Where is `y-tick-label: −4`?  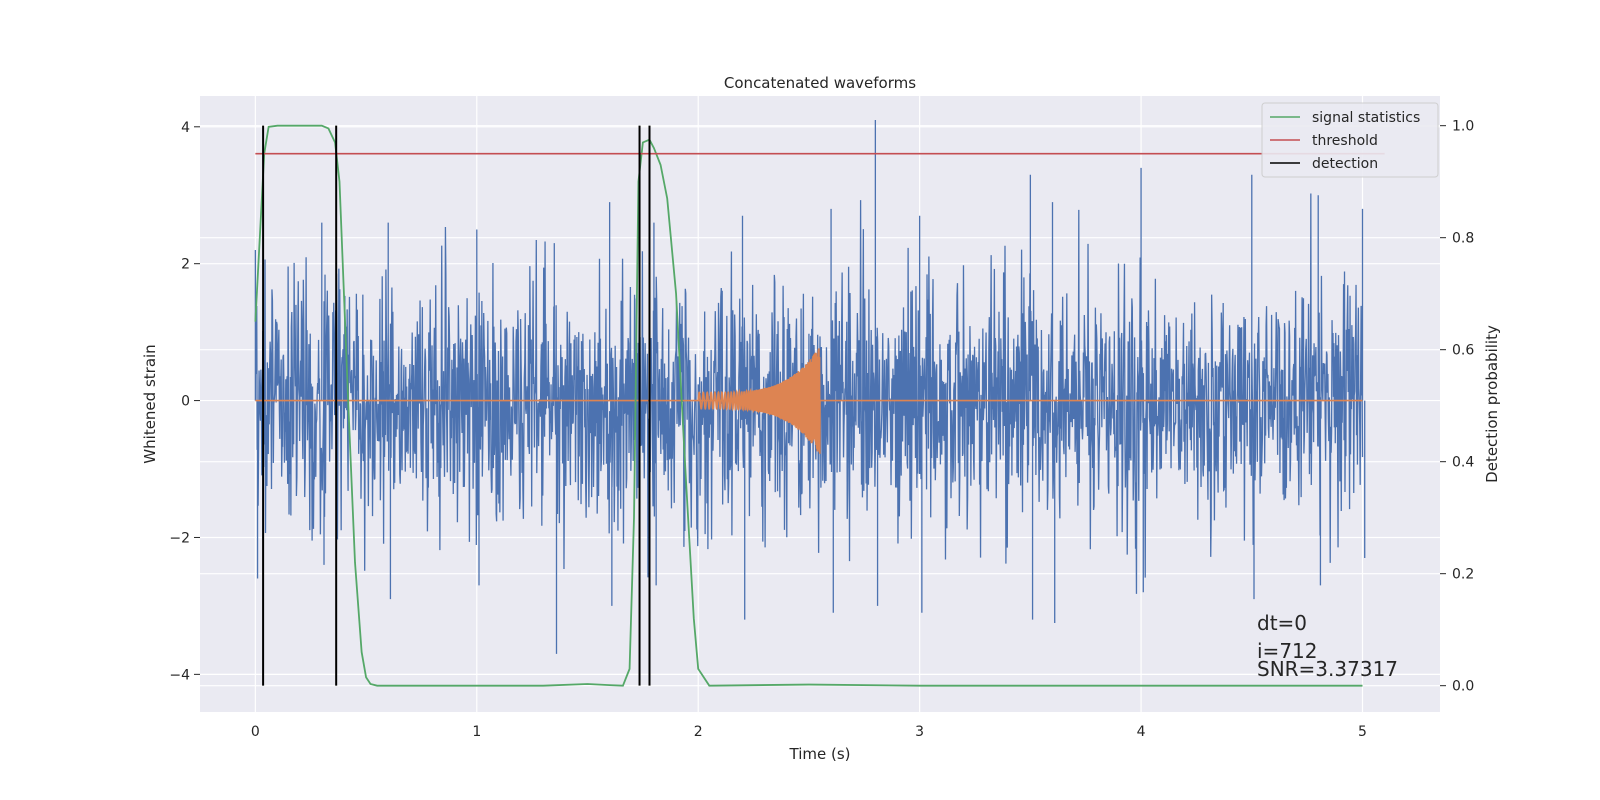 y-tick-label: −4 is located at coordinates (179, 675).